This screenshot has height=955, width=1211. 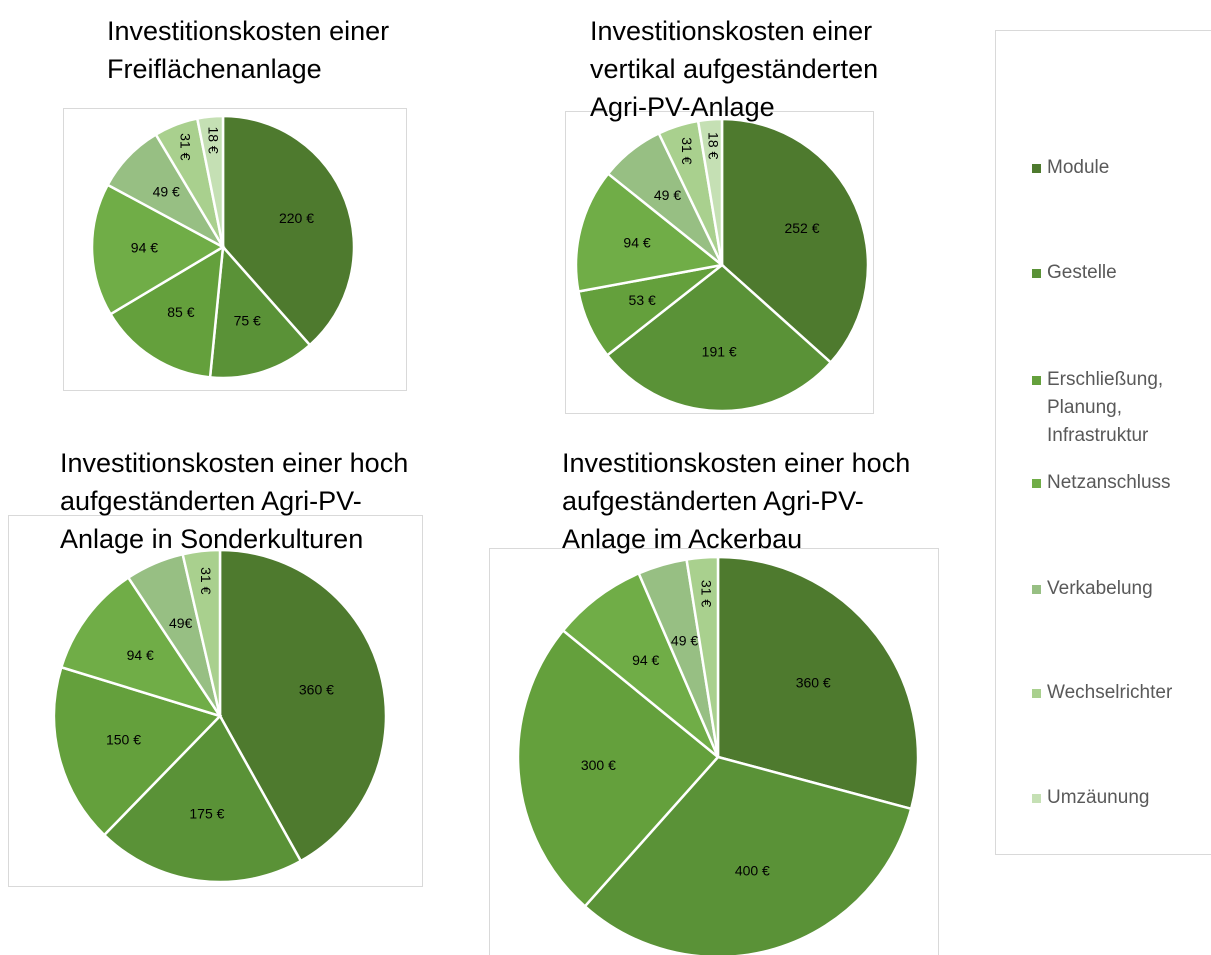 What do you see at coordinates (1110, 692) in the screenshot?
I see `legend-label: Wechselrichter` at bounding box center [1110, 692].